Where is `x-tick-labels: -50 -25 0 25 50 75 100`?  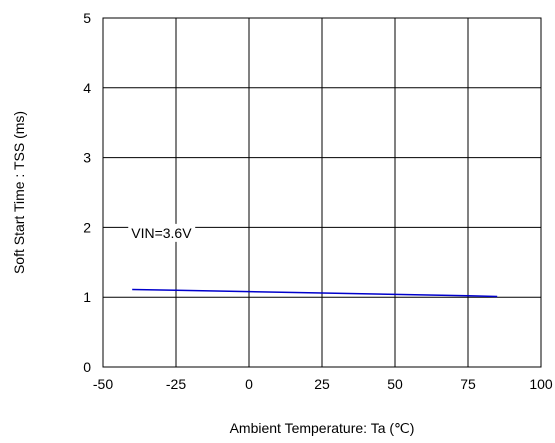 x-tick-labels: -50 -25 0 25 50 75 100 is located at coordinates (323, 384).